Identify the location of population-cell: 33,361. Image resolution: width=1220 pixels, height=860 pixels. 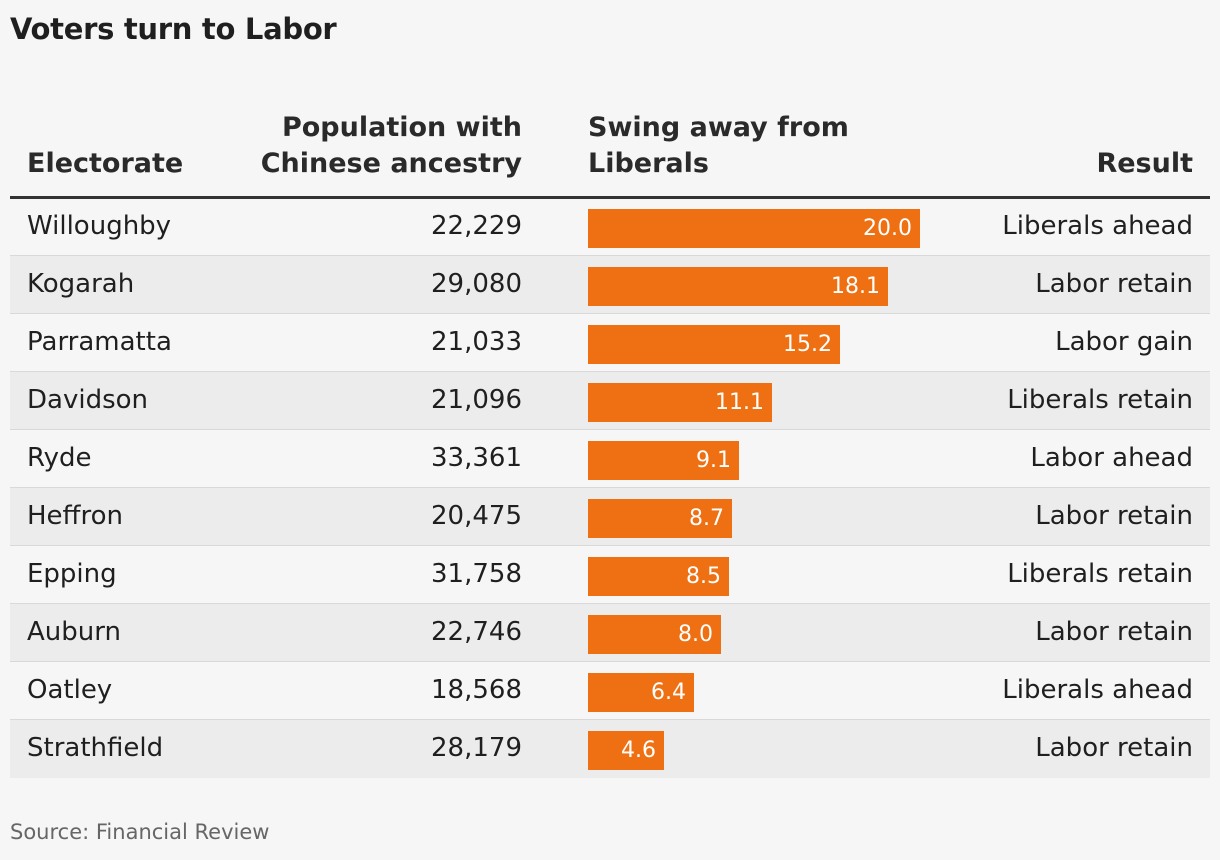
(476, 458).